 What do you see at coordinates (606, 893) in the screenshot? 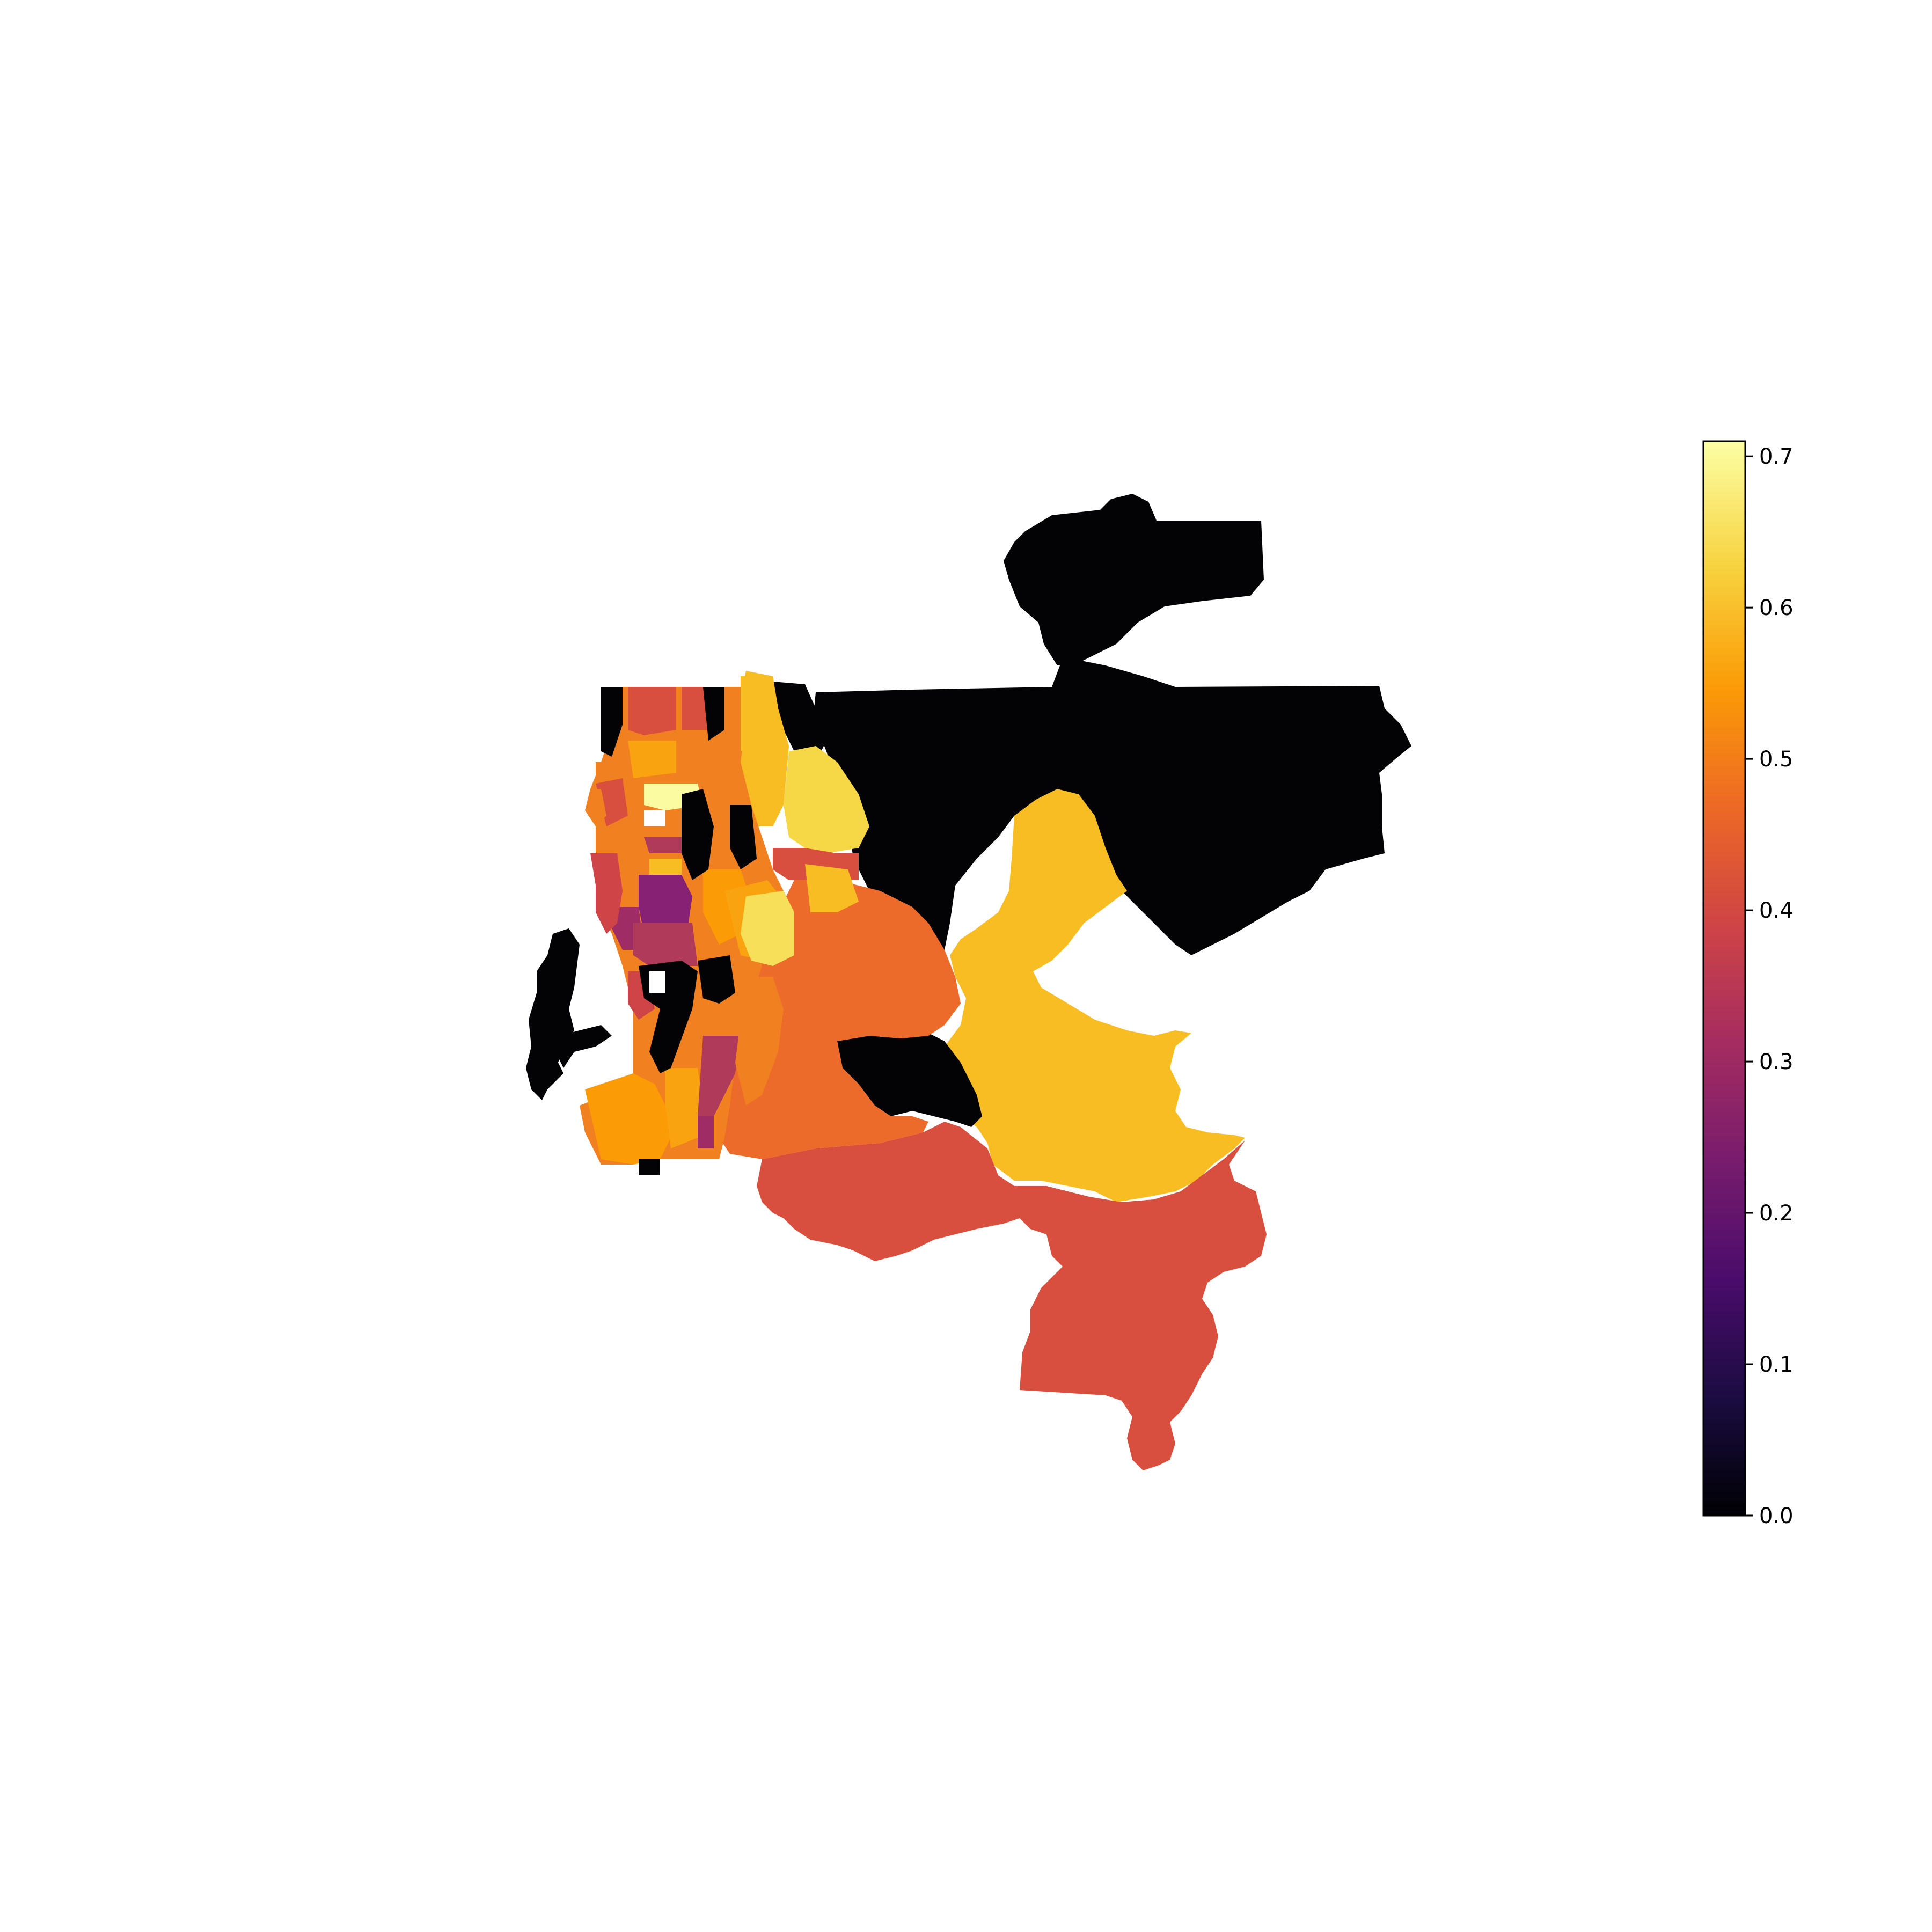
I see `red-west-coastal` at bounding box center [606, 893].